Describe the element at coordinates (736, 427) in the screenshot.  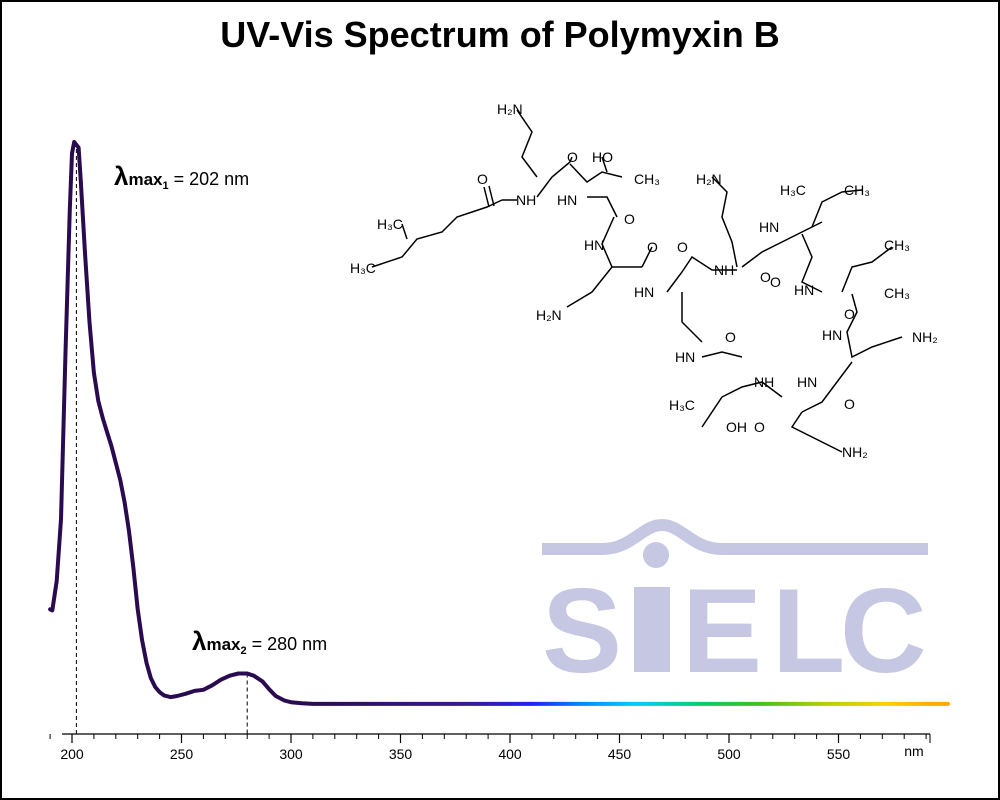
I see `atom-label: OH` at that location.